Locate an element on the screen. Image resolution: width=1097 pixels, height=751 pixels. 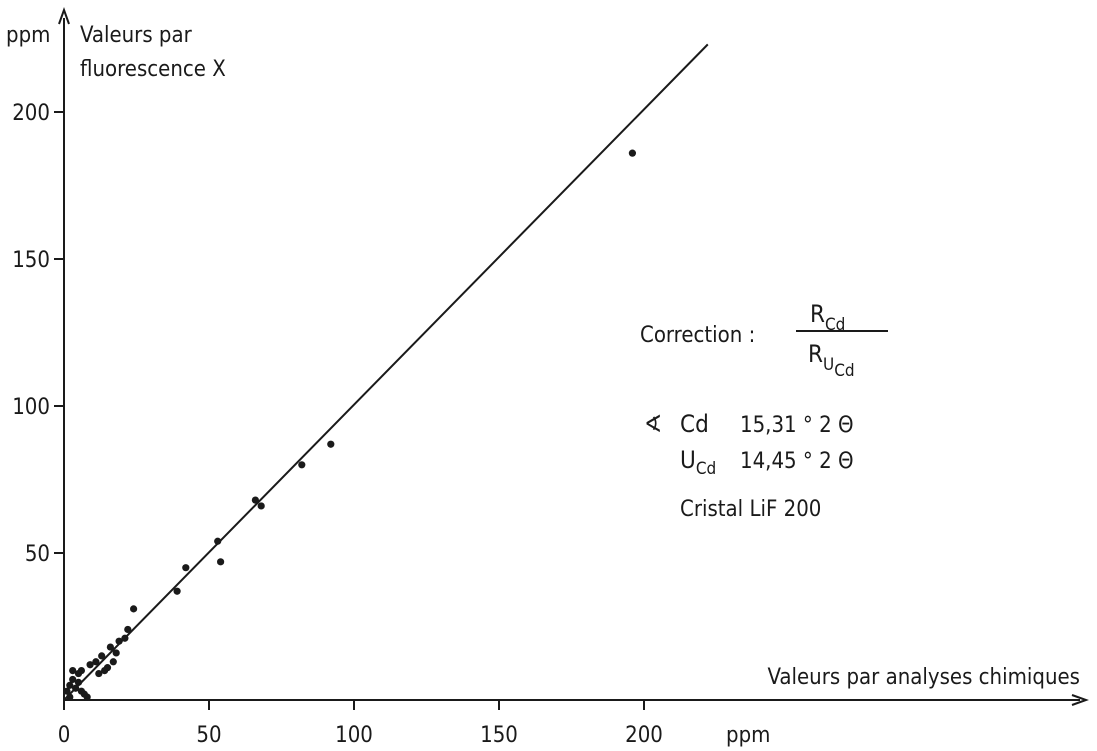
x-tick-label: 150 is located at coordinates (499, 735).